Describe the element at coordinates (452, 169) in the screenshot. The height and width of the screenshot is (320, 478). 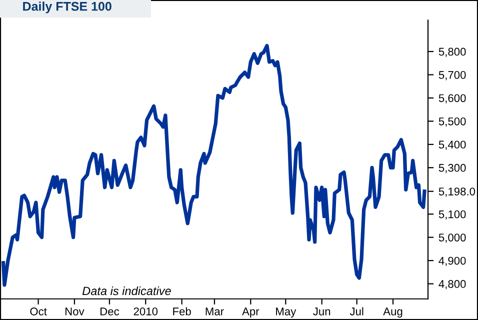
I see `y-tick-label: 5,300` at that location.